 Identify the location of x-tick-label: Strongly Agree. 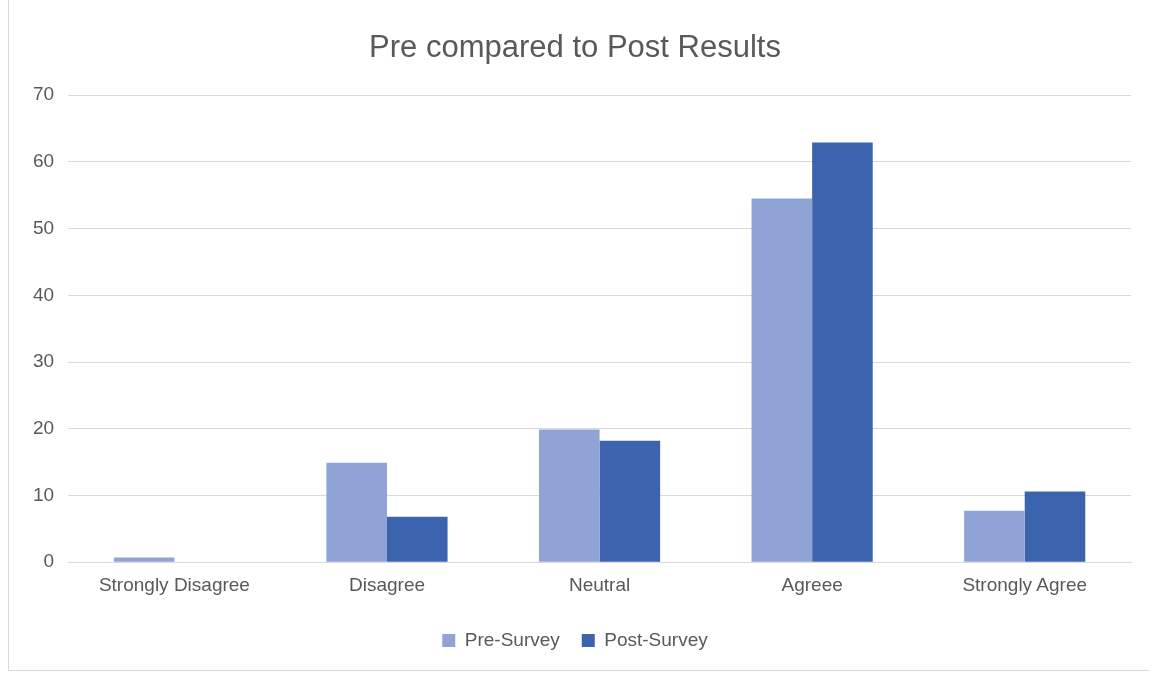
(1025, 584).